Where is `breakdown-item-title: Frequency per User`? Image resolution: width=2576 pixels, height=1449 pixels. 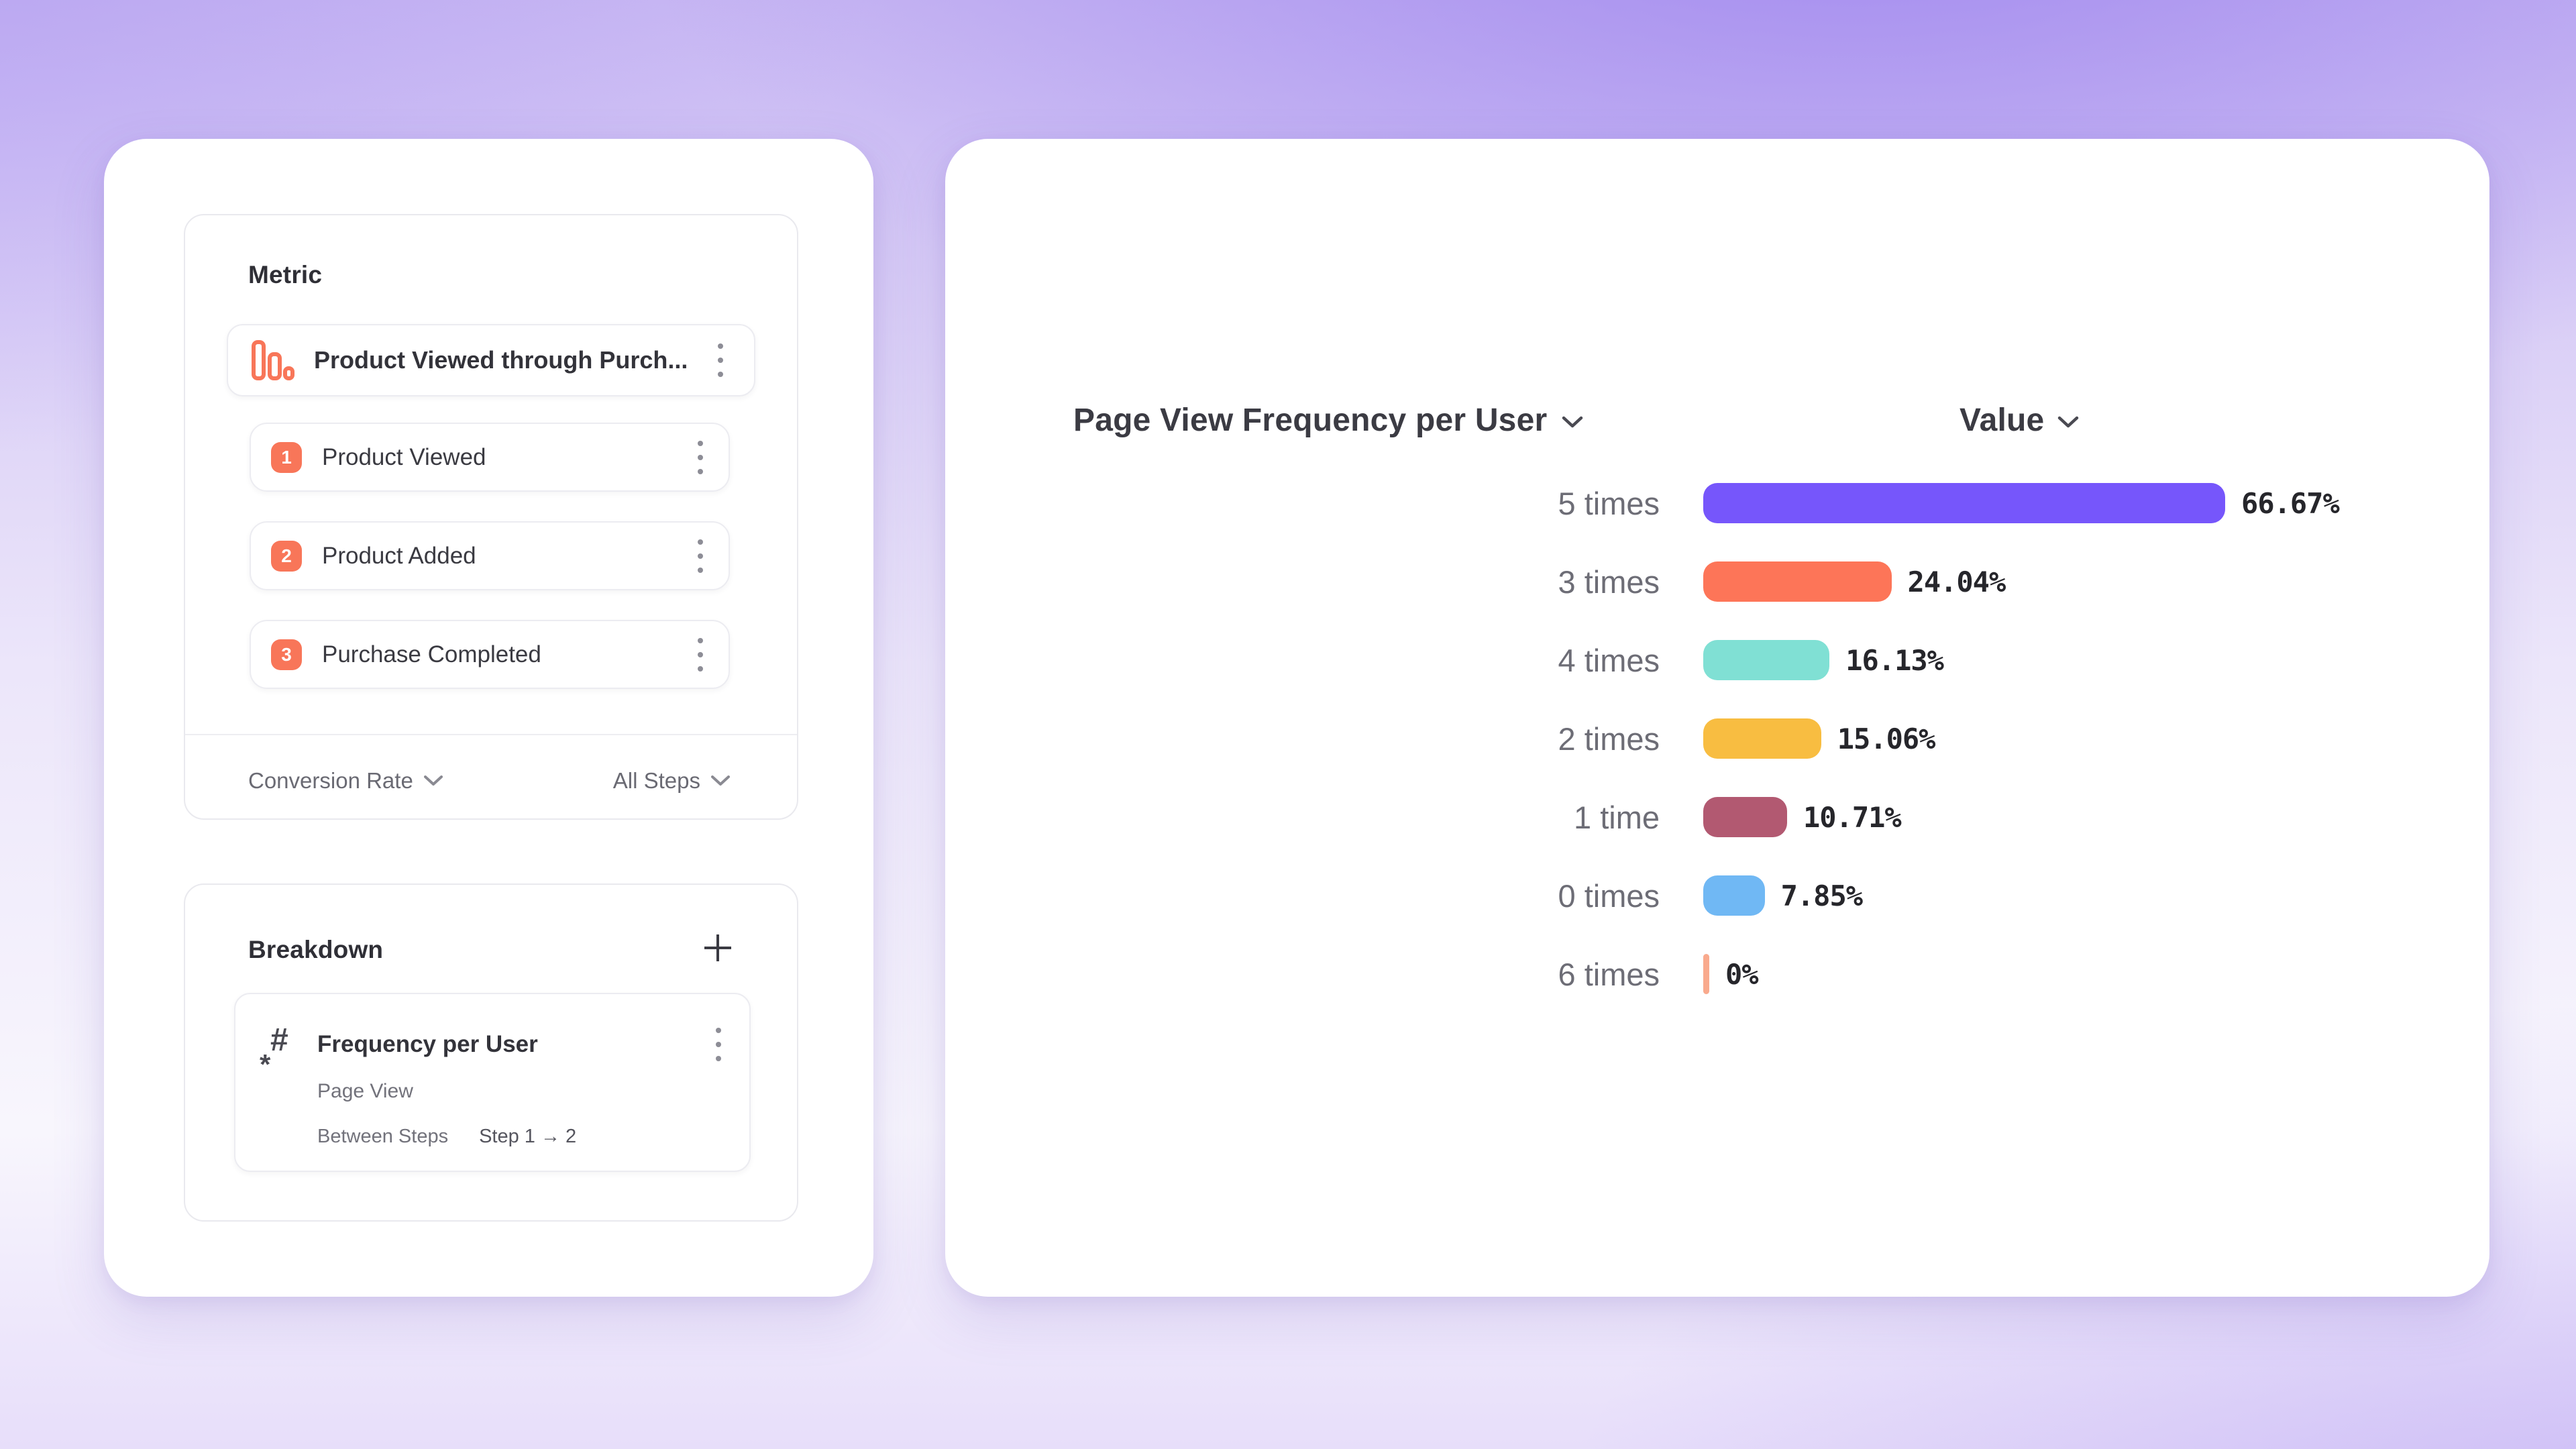 breakdown-item-title: Frequency per User is located at coordinates (427, 1044).